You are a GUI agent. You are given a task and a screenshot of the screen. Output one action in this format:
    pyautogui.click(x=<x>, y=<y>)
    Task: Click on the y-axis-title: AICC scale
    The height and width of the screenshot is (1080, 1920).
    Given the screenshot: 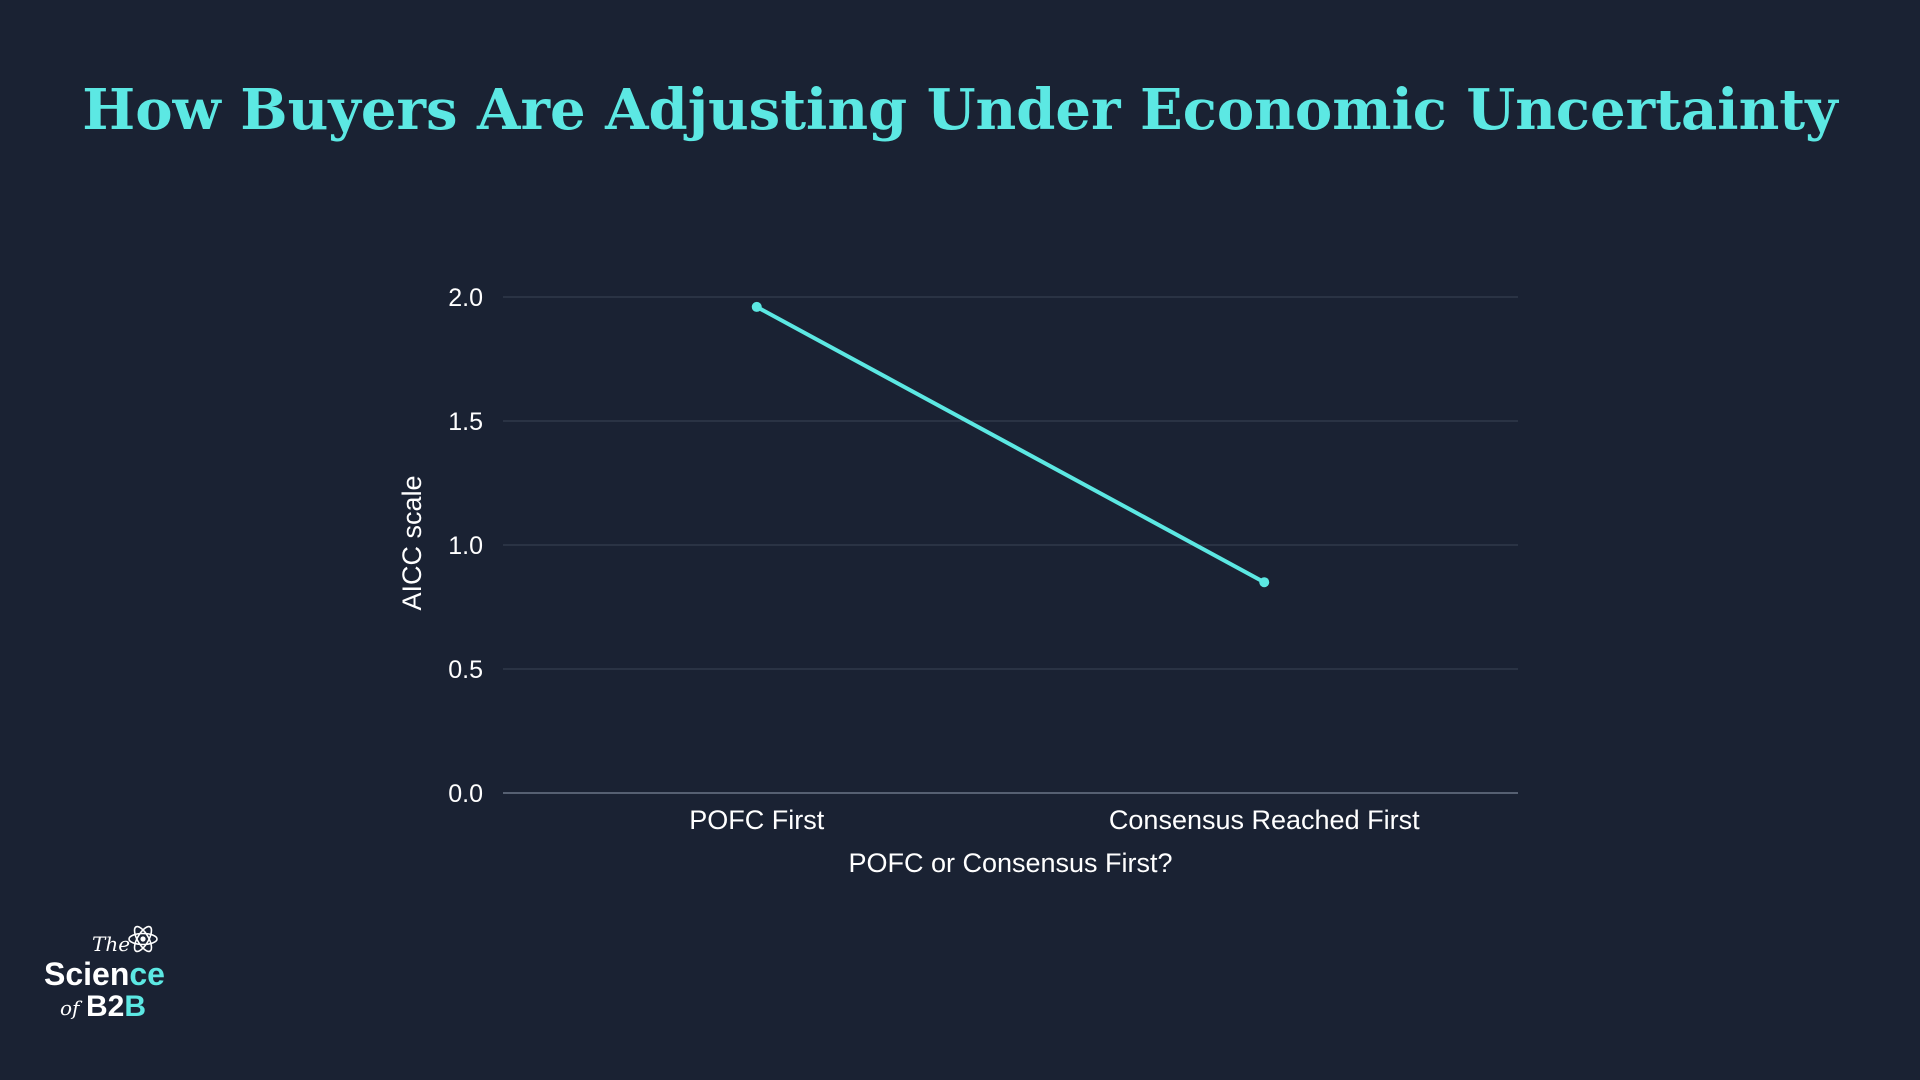 What is the action you would take?
    pyautogui.click(x=412, y=542)
    